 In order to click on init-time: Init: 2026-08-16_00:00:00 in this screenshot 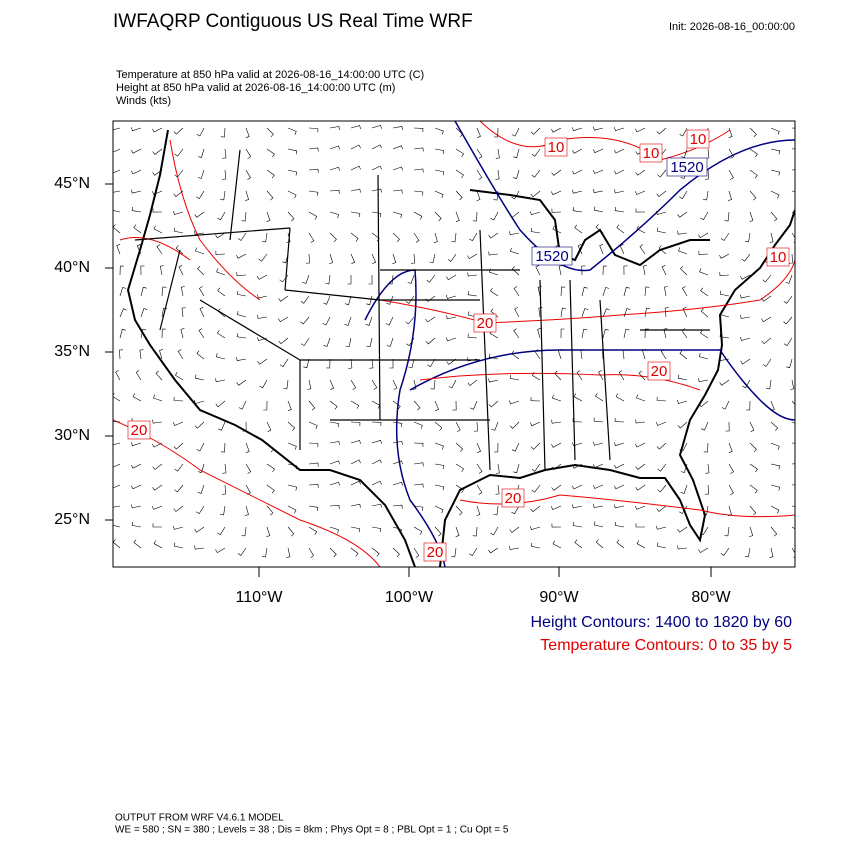, I will do `click(732, 27)`.